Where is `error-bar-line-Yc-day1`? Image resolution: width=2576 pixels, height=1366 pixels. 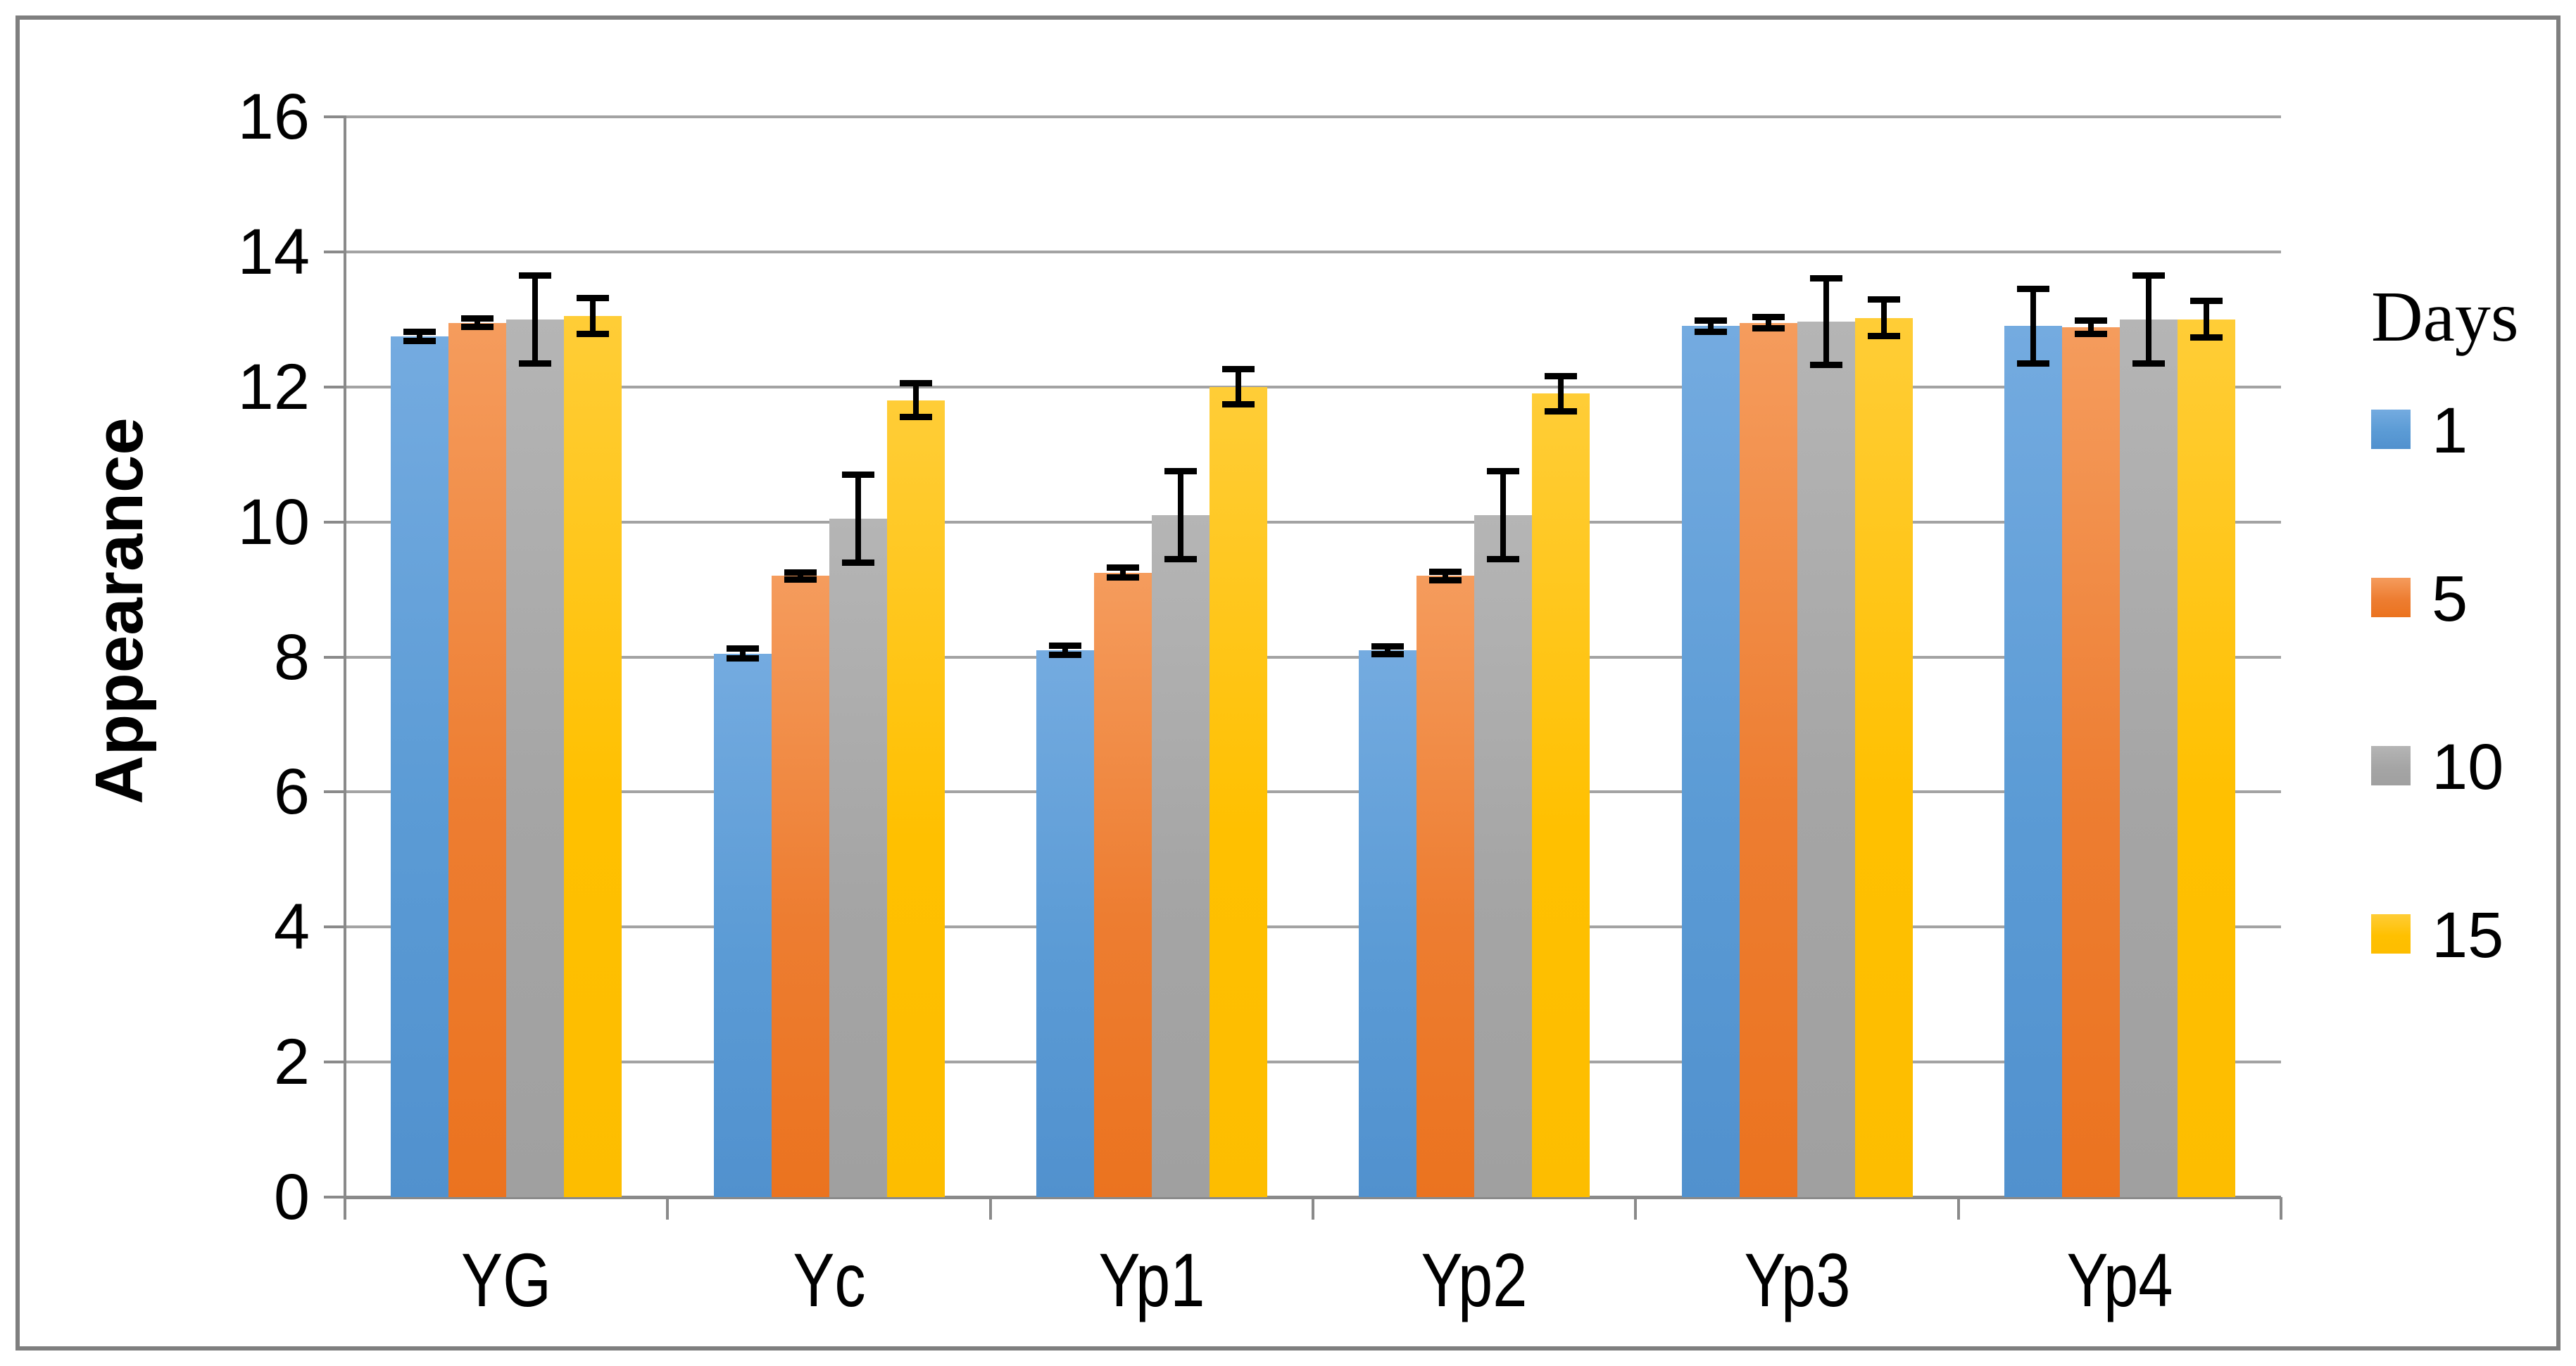
error-bar-line-Yc-day1 is located at coordinates (743, 653).